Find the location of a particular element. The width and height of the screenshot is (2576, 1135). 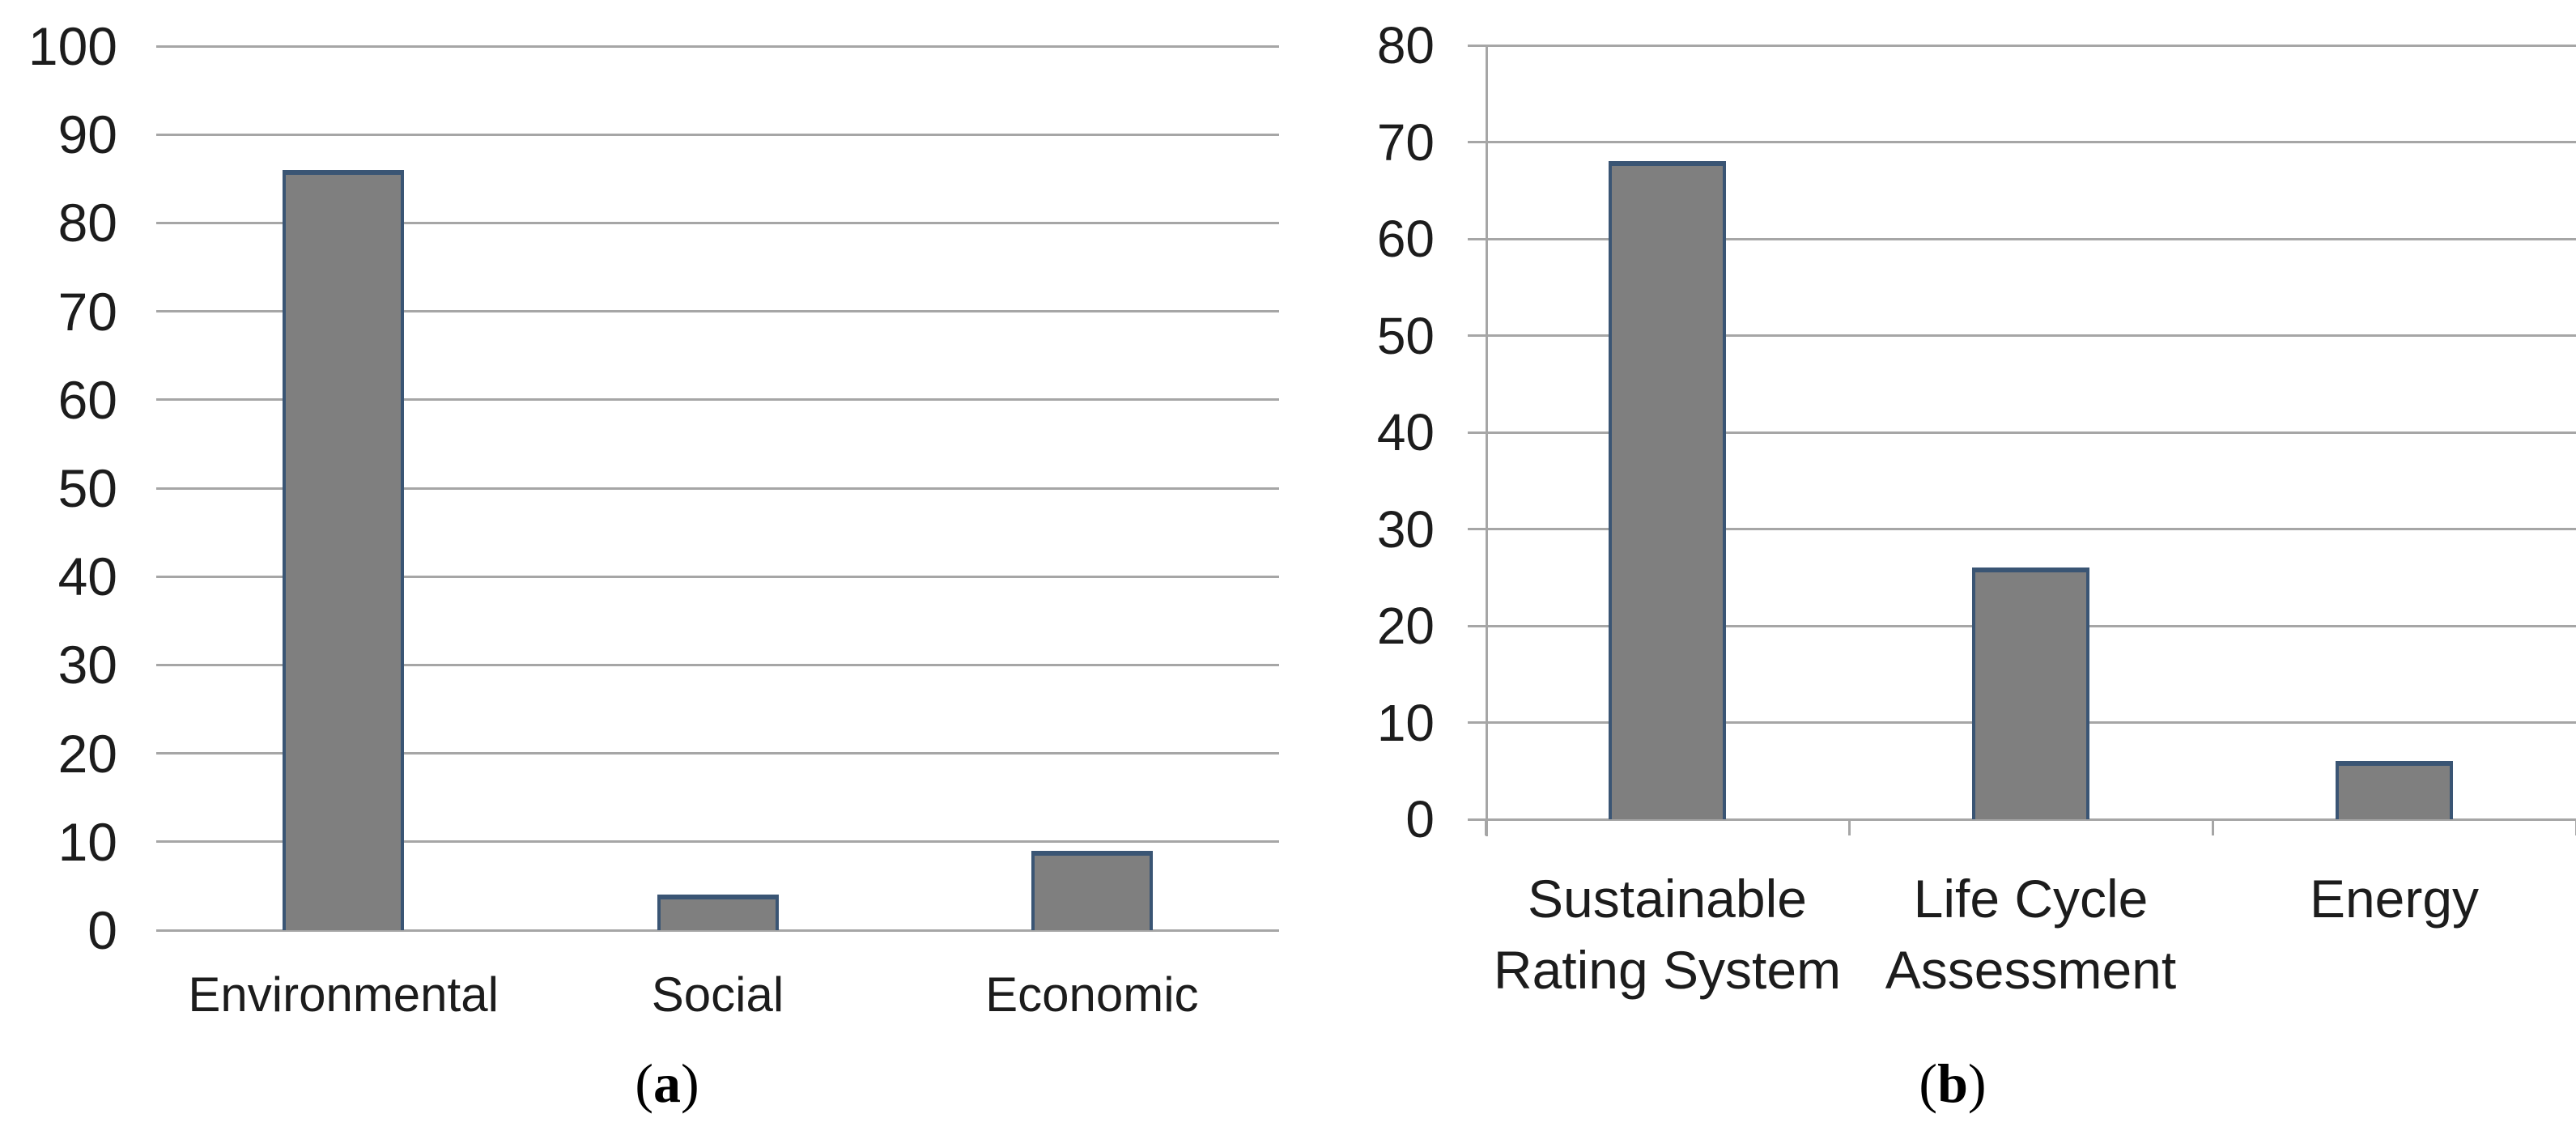

category-label-energy: Energy is located at coordinates (2394, 899).